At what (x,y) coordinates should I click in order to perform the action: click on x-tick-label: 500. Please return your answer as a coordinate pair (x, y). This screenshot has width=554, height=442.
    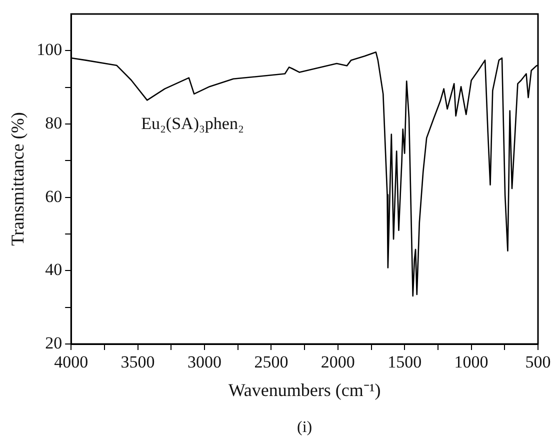
    Looking at the image, I should click on (538, 362).